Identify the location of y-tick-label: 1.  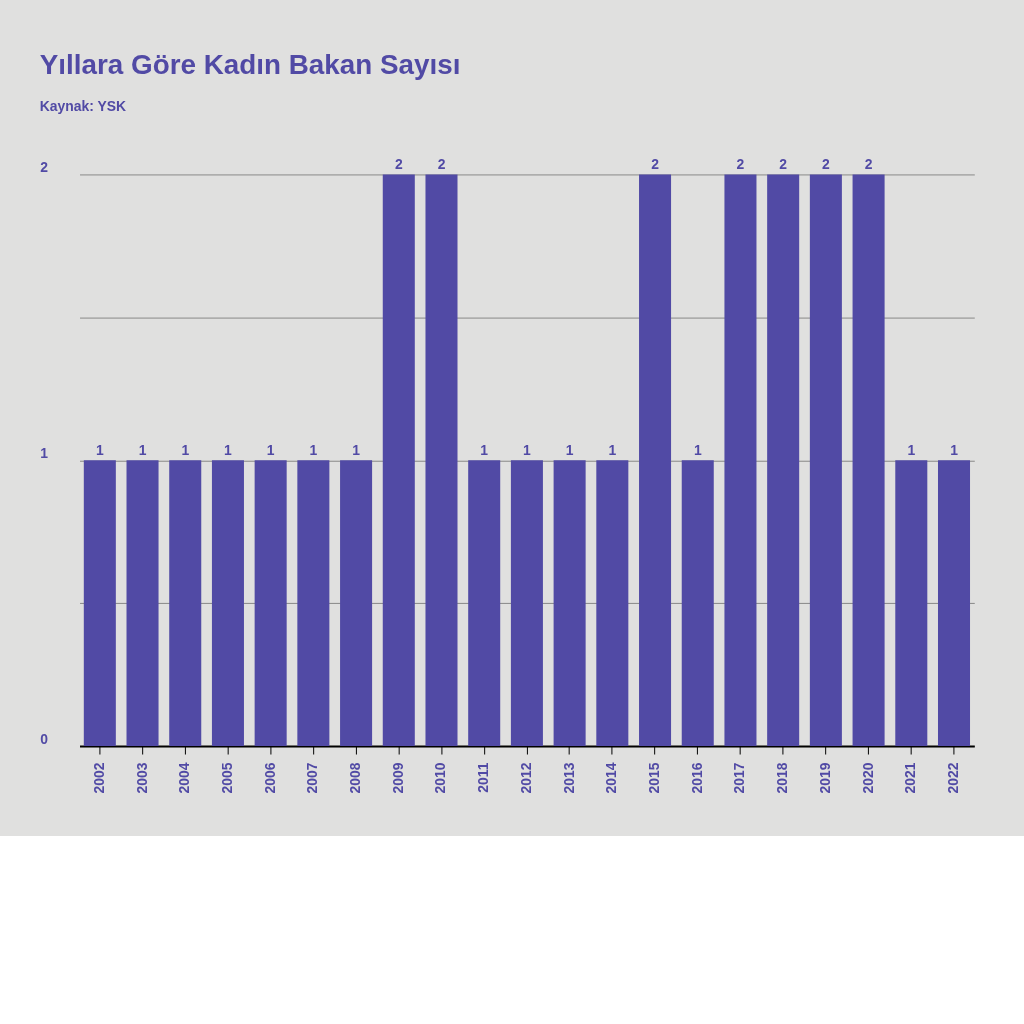
(44, 452).